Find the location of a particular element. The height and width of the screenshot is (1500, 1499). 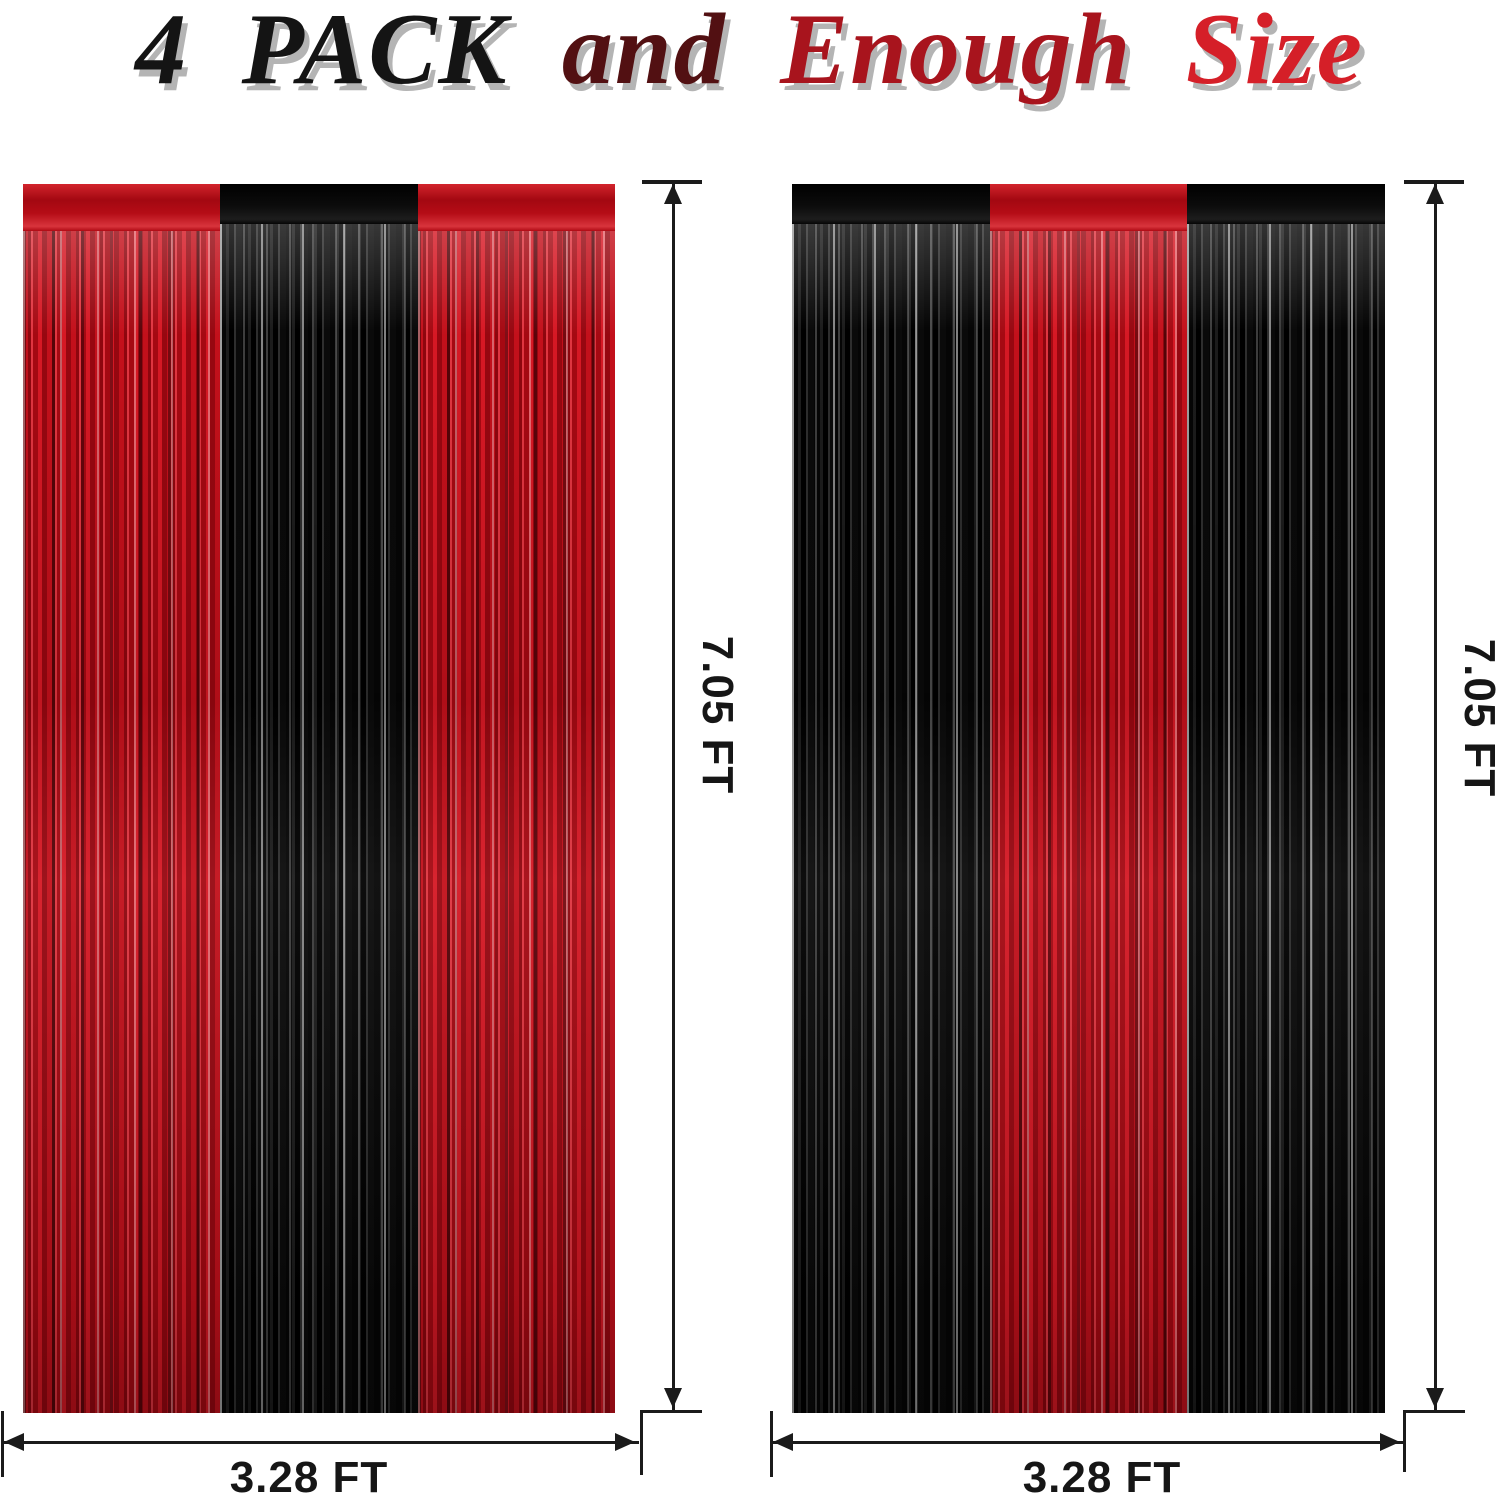

vdim-left-bottom-bracket-v is located at coordinates (641, 1442).